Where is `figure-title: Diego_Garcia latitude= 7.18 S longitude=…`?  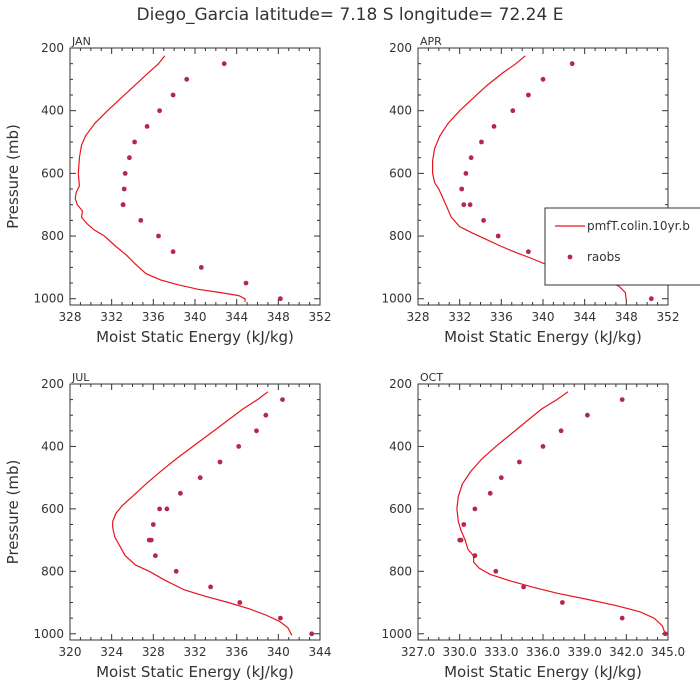 figure-title: Diego_Garcia latitude= 7.18 S longitude=… is located at coordinates (350, 15).